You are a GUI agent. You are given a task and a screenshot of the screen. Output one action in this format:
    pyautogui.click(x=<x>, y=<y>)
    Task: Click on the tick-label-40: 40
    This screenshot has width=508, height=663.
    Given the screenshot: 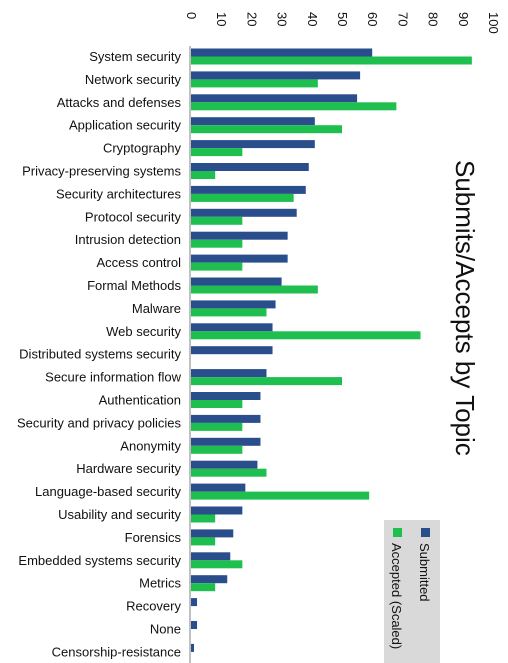 What is the action you would take?
    pyautogui.click(x=312, y=19)
    